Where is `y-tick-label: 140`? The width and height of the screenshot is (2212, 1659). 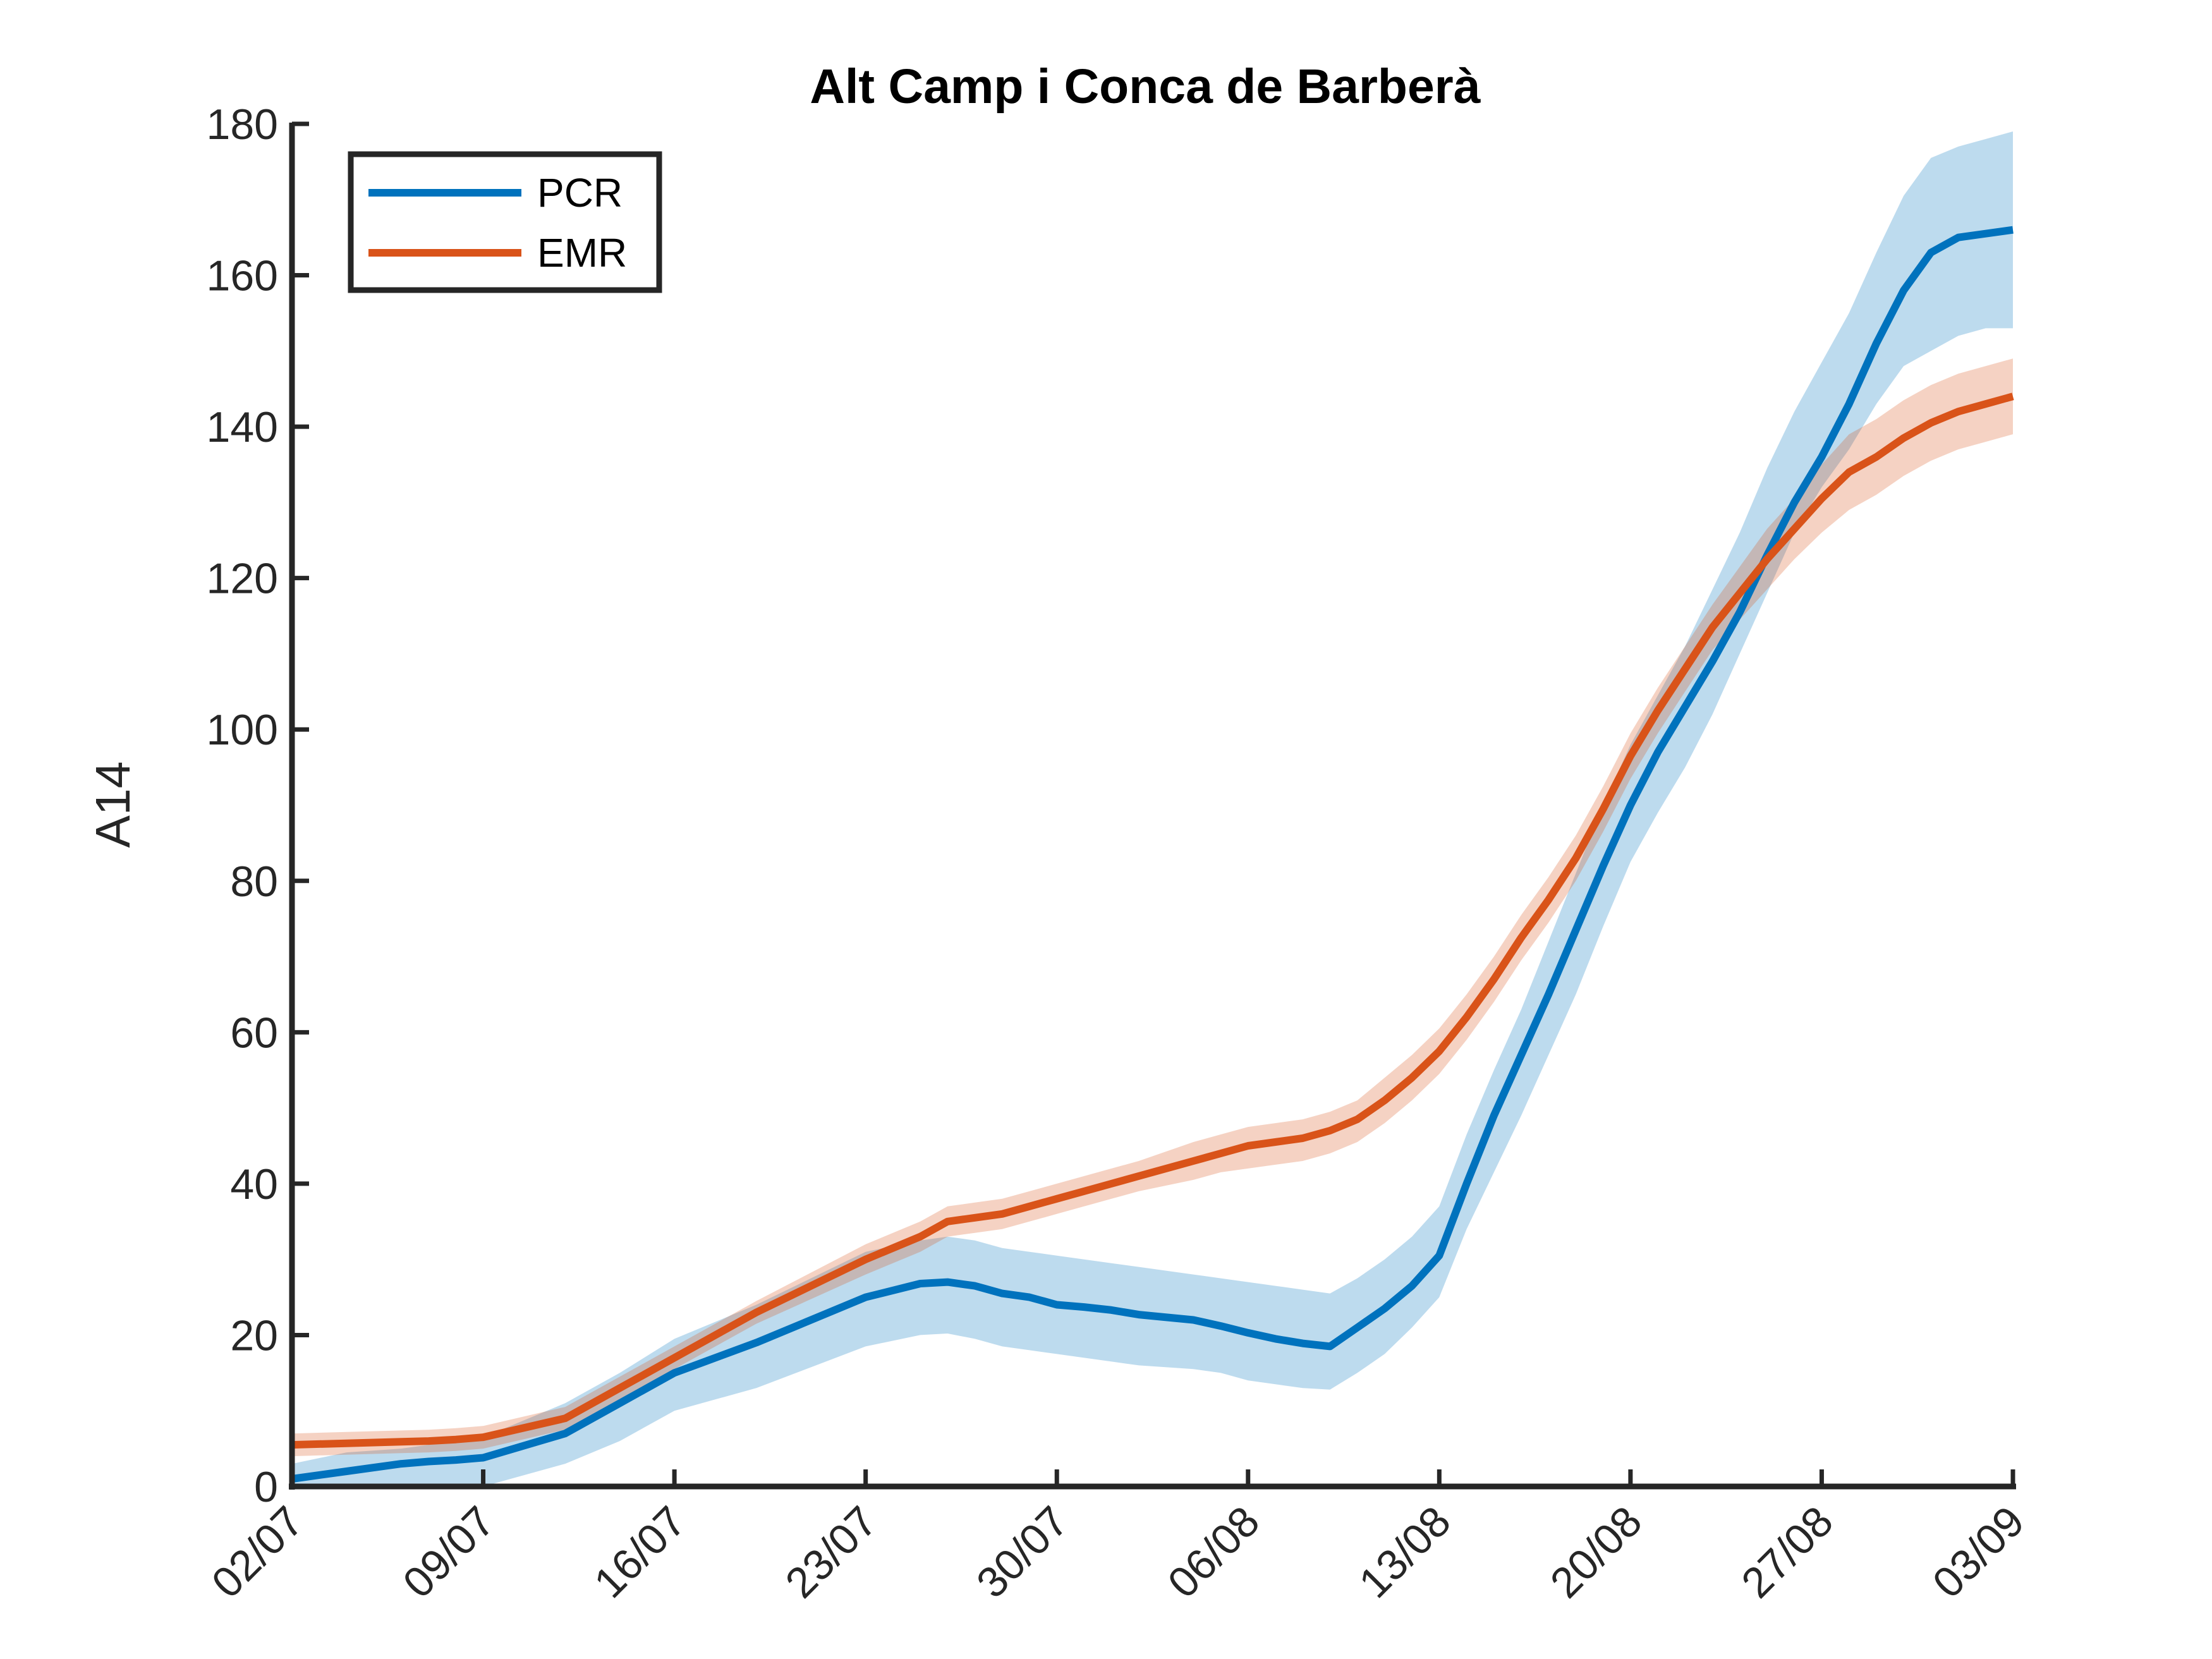
y-tick-label: 140 is located at coordinates (242, 427).